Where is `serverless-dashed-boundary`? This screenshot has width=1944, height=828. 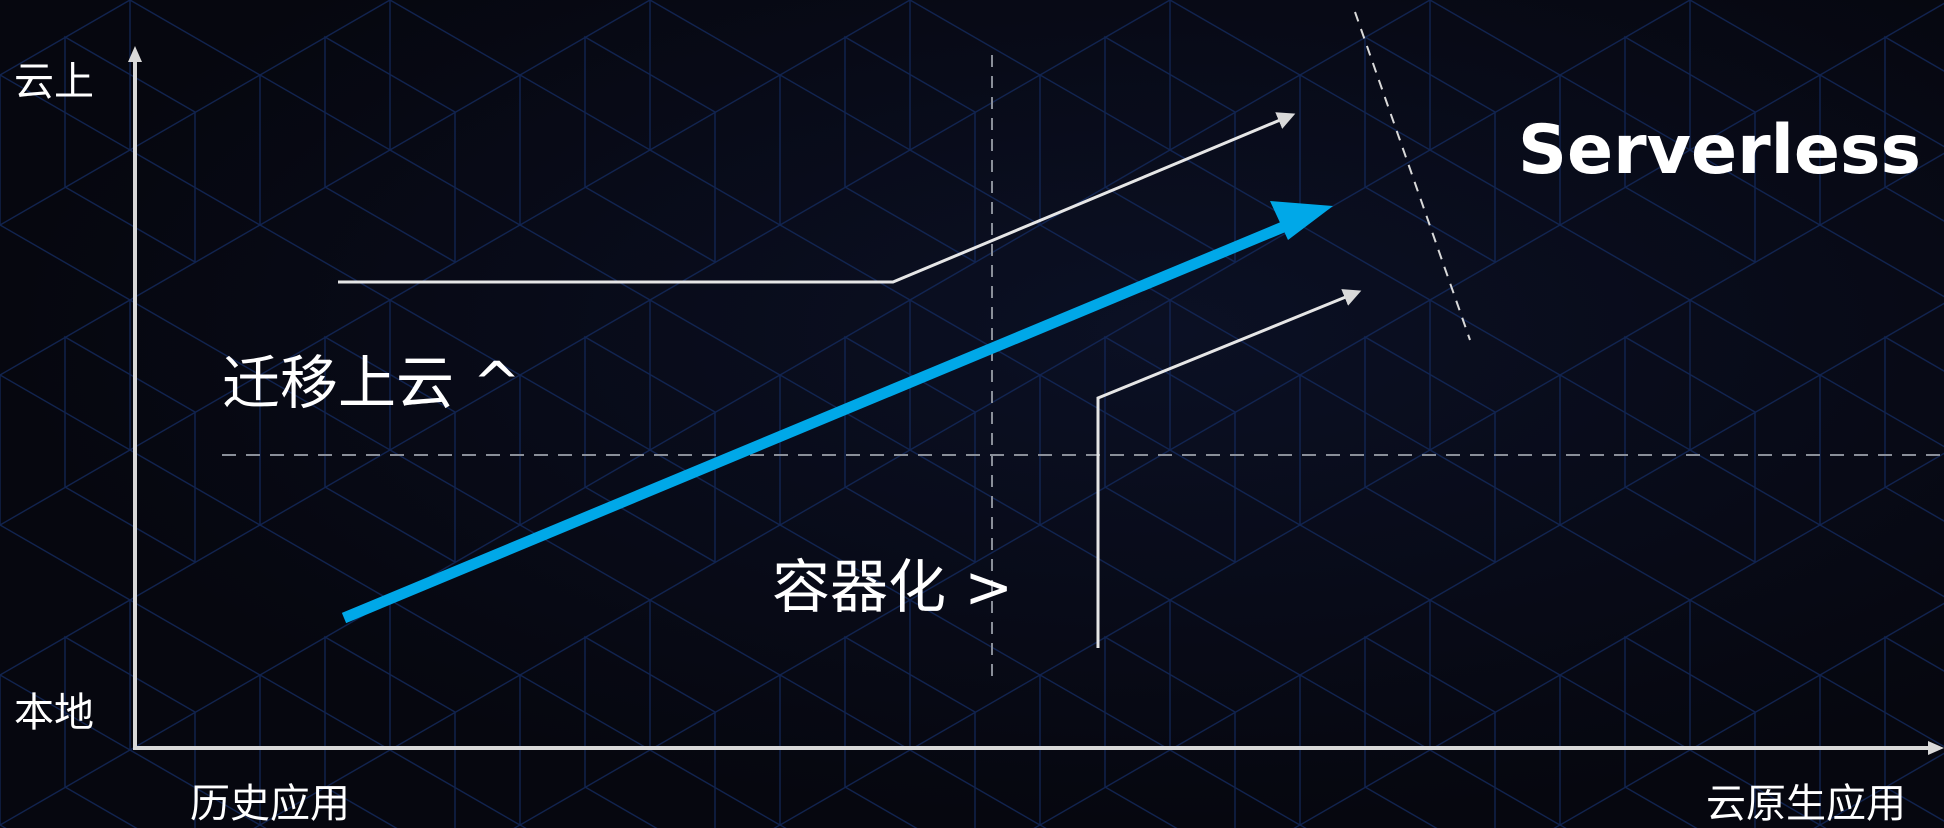 serverless-dashed-boundary is located at coordinates (1412, 176).